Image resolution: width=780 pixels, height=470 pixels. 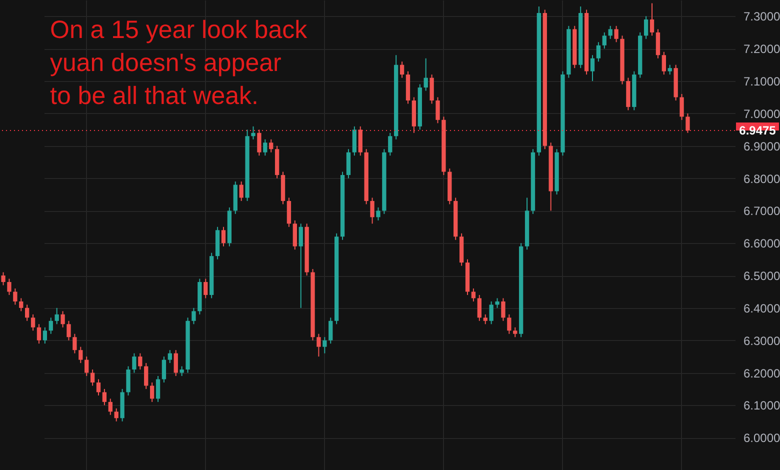 I want to click on y-tick-label: 7.1000, so click(x=762, y=81).